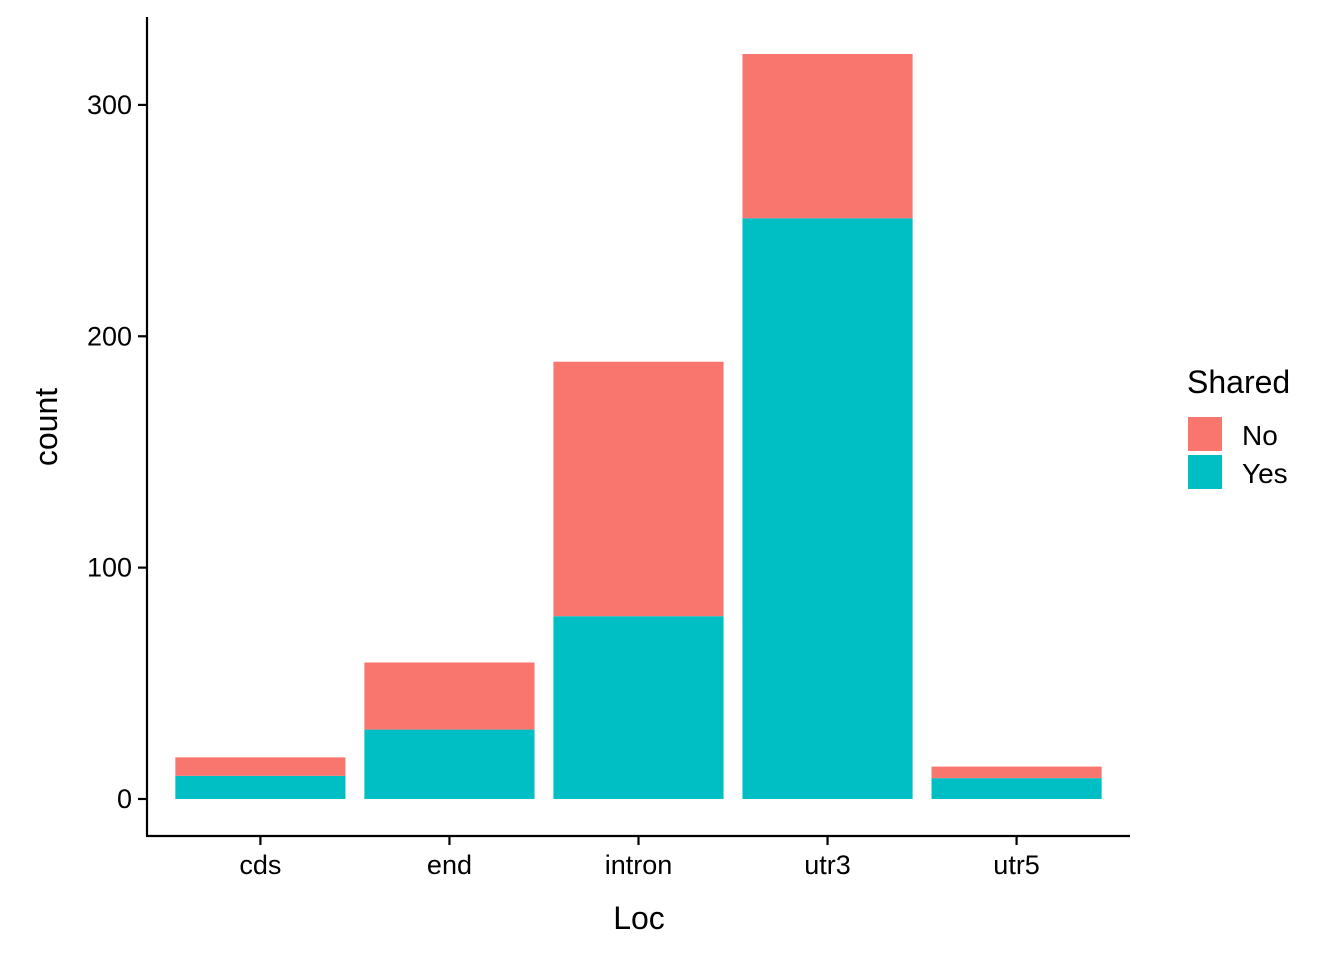  Describe the element at coordinates (639, 865) in the screenshot. I see `x-tick-label-intron: intron` at that location.